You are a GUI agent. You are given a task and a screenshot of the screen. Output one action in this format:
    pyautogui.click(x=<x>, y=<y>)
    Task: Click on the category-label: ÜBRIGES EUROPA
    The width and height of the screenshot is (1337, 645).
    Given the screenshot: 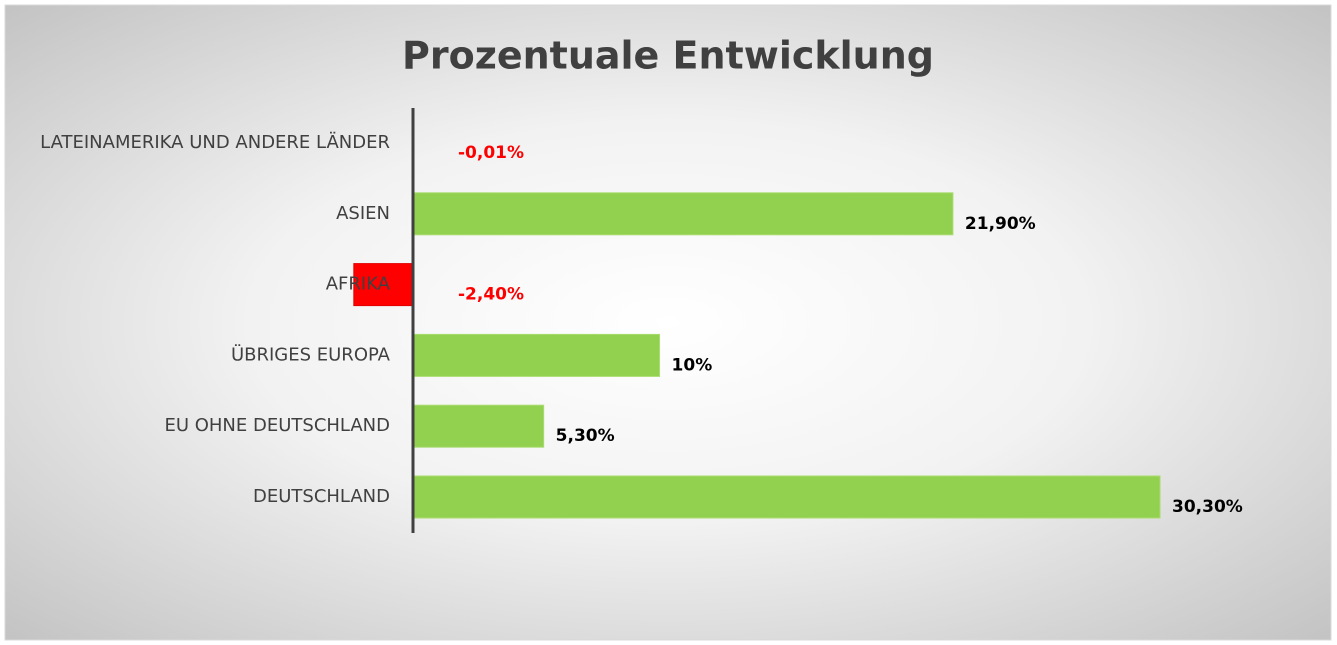 What is the action you would take?
    pyautogui.click(x=311, y=354)
    